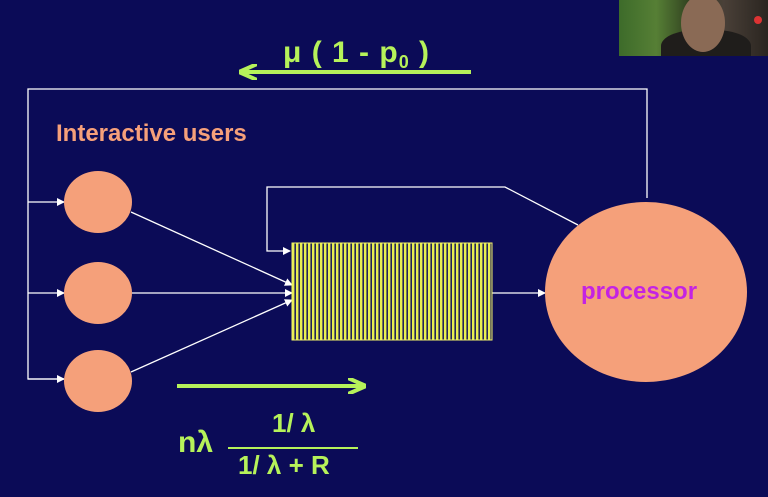 Image resolution: width=768 pixels, height=497 pixels. What do you see at coordinates (151, 133) in the screenshot?
I see `interactive-users-label: Interactive users` at bounding box center [151, 133].